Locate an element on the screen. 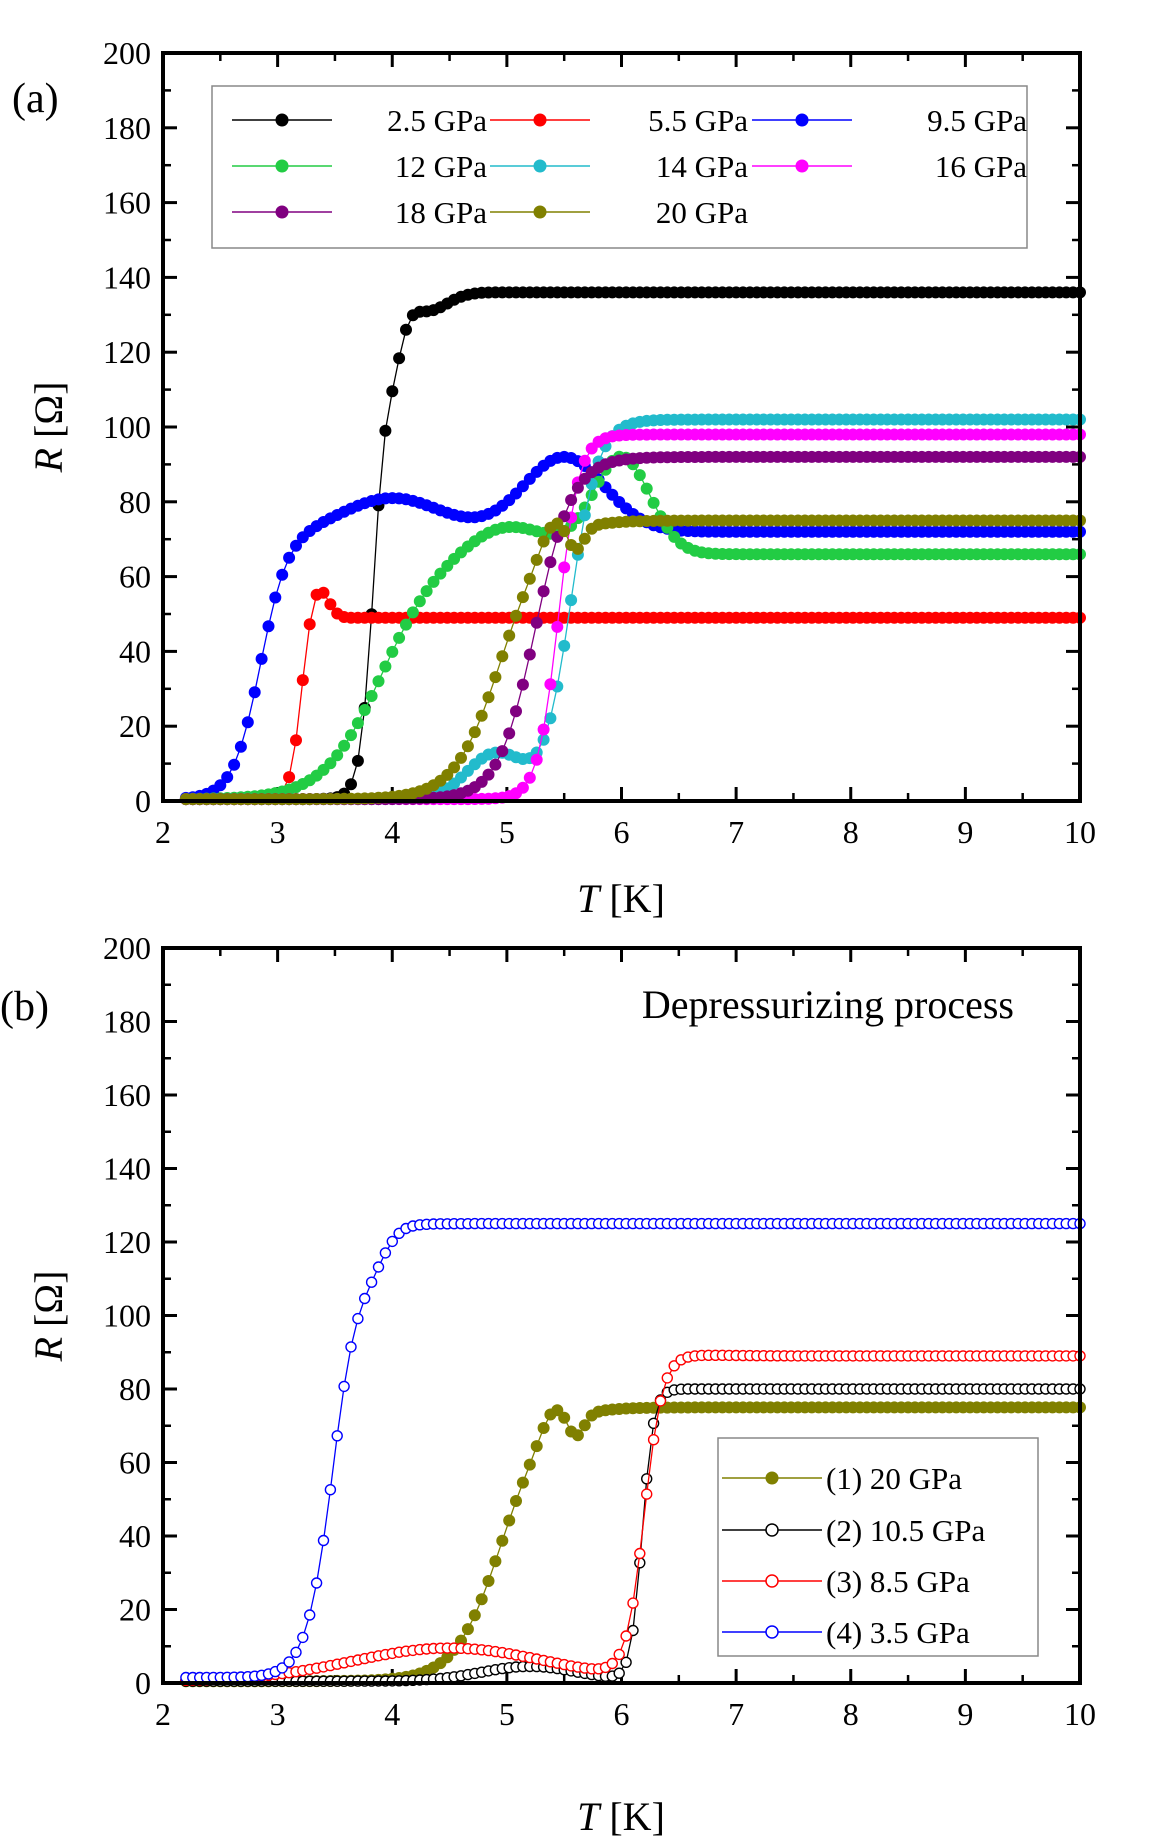 This screenshot has width=1163, height=1846. panel-a-y-axis-title: R [Ω] is located at coordinates (48, 428).